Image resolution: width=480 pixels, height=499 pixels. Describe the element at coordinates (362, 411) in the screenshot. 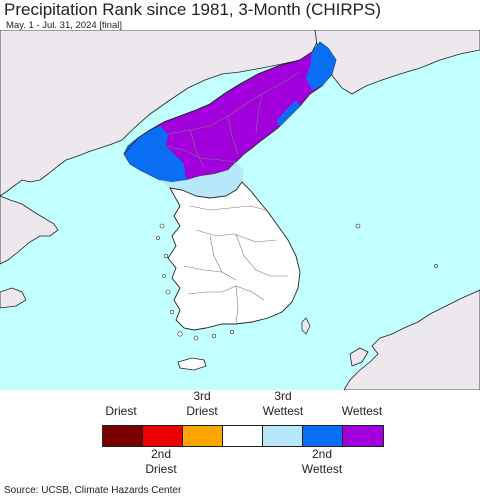

I see `legend-label-wettest: Wettest` at that location.